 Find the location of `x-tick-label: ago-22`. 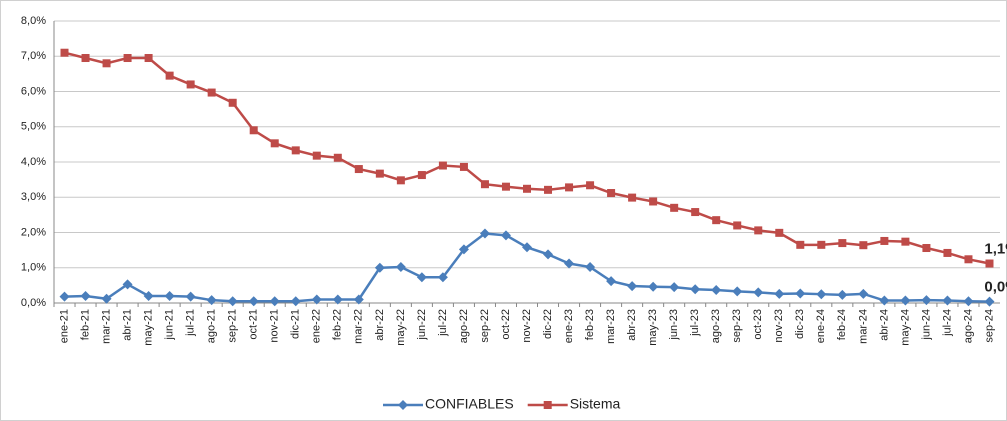

x-tick-label: ago-22 is located at coordinates (464, 326).